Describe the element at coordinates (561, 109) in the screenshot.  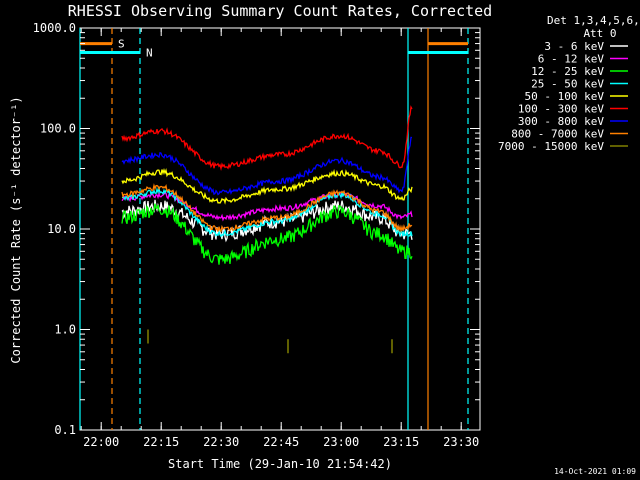
I see `legend-label: 100 - 300 keV` at that location.